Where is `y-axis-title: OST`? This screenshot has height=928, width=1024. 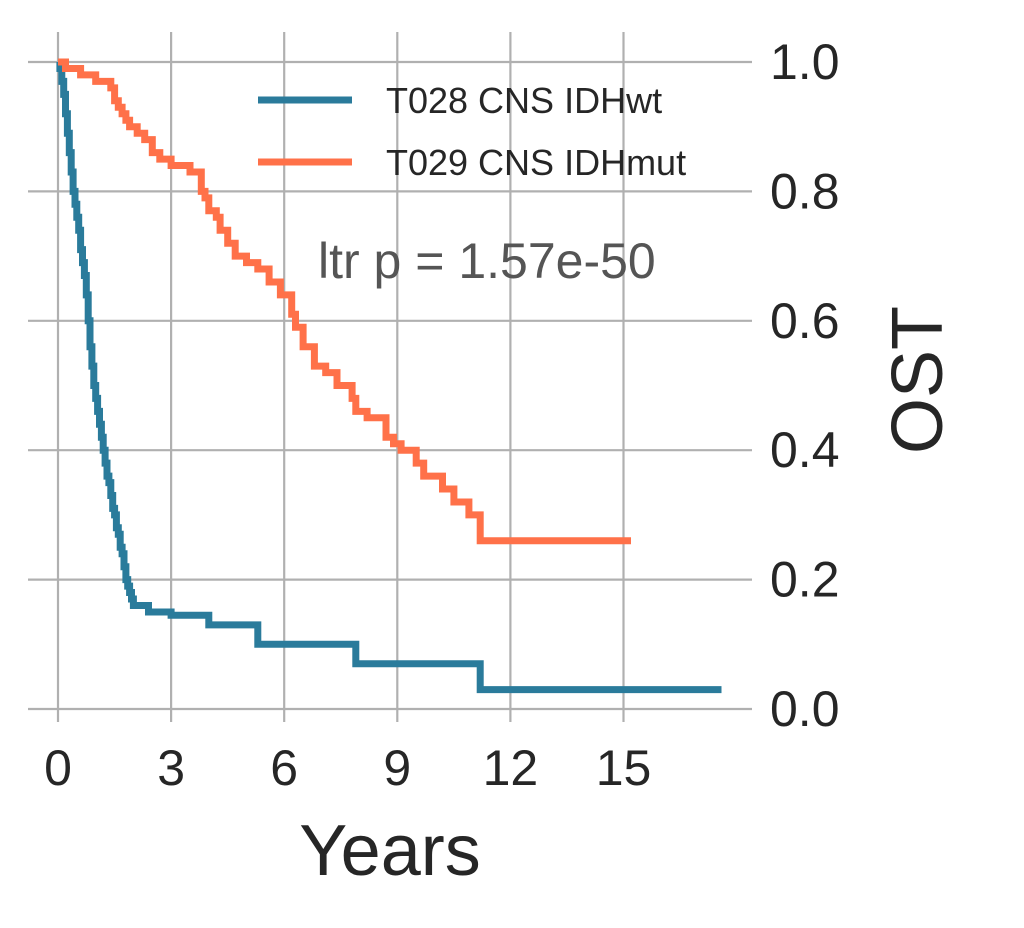
y-axis-title: OST is located at coordinates (918, 380).